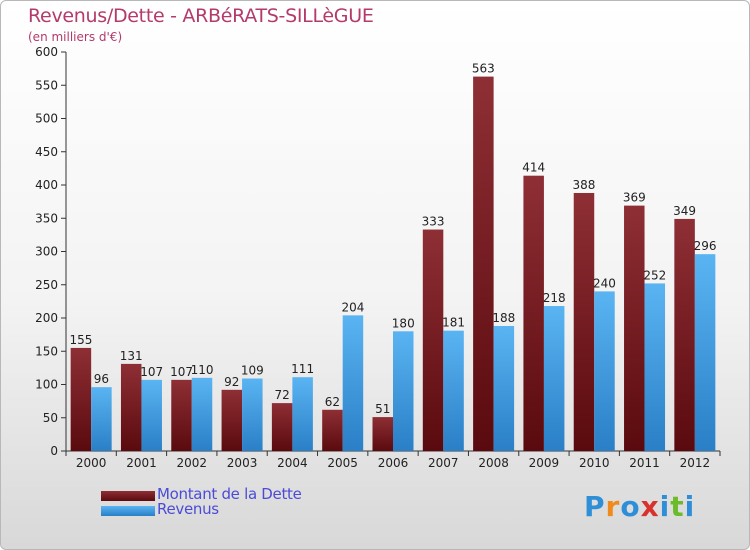  I want to click on data-label-dette: 92, so click(231, 382).